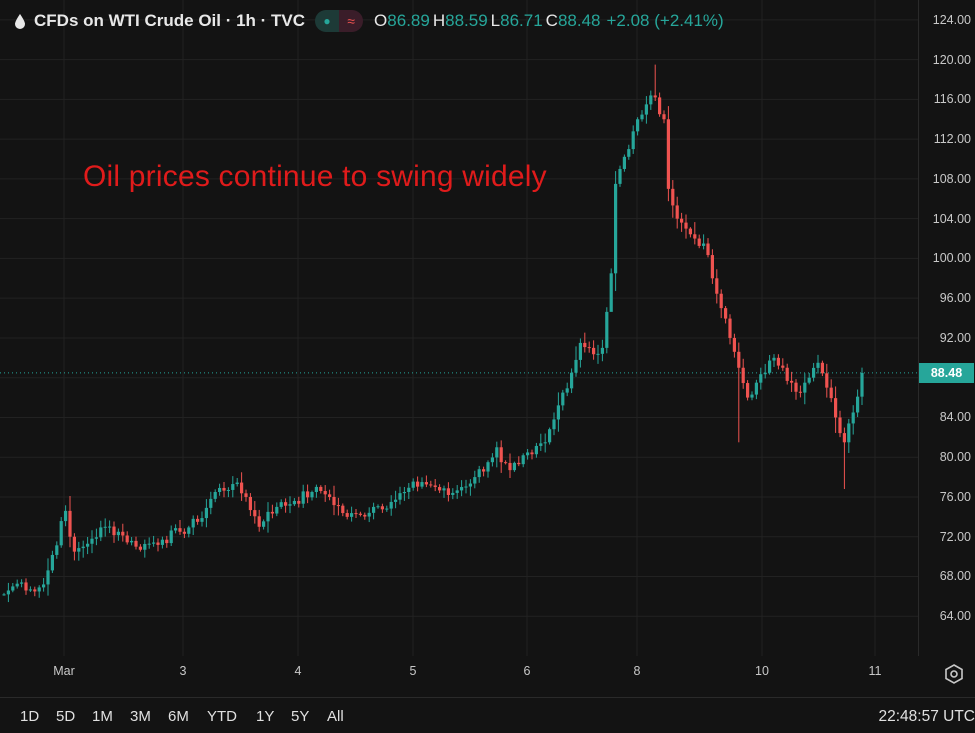 This screenshot has width=975, height=733. Describe the element at coordinates (579, 21) in the screenshot. I see `close-value: 88.48` at that location.